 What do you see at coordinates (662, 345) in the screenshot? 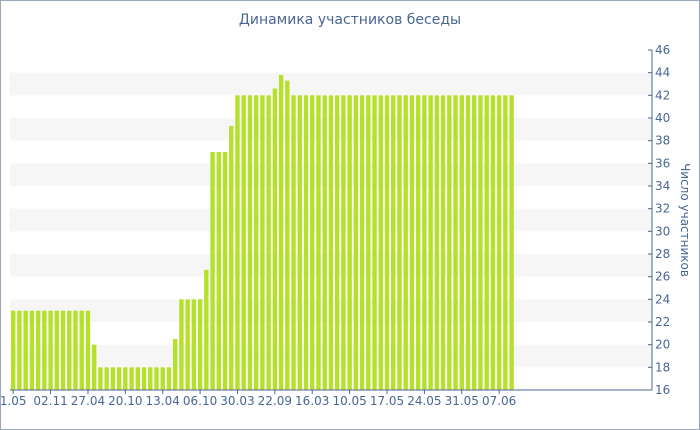
I see `y-tick-label: 20` at bounding box center [662, 345].